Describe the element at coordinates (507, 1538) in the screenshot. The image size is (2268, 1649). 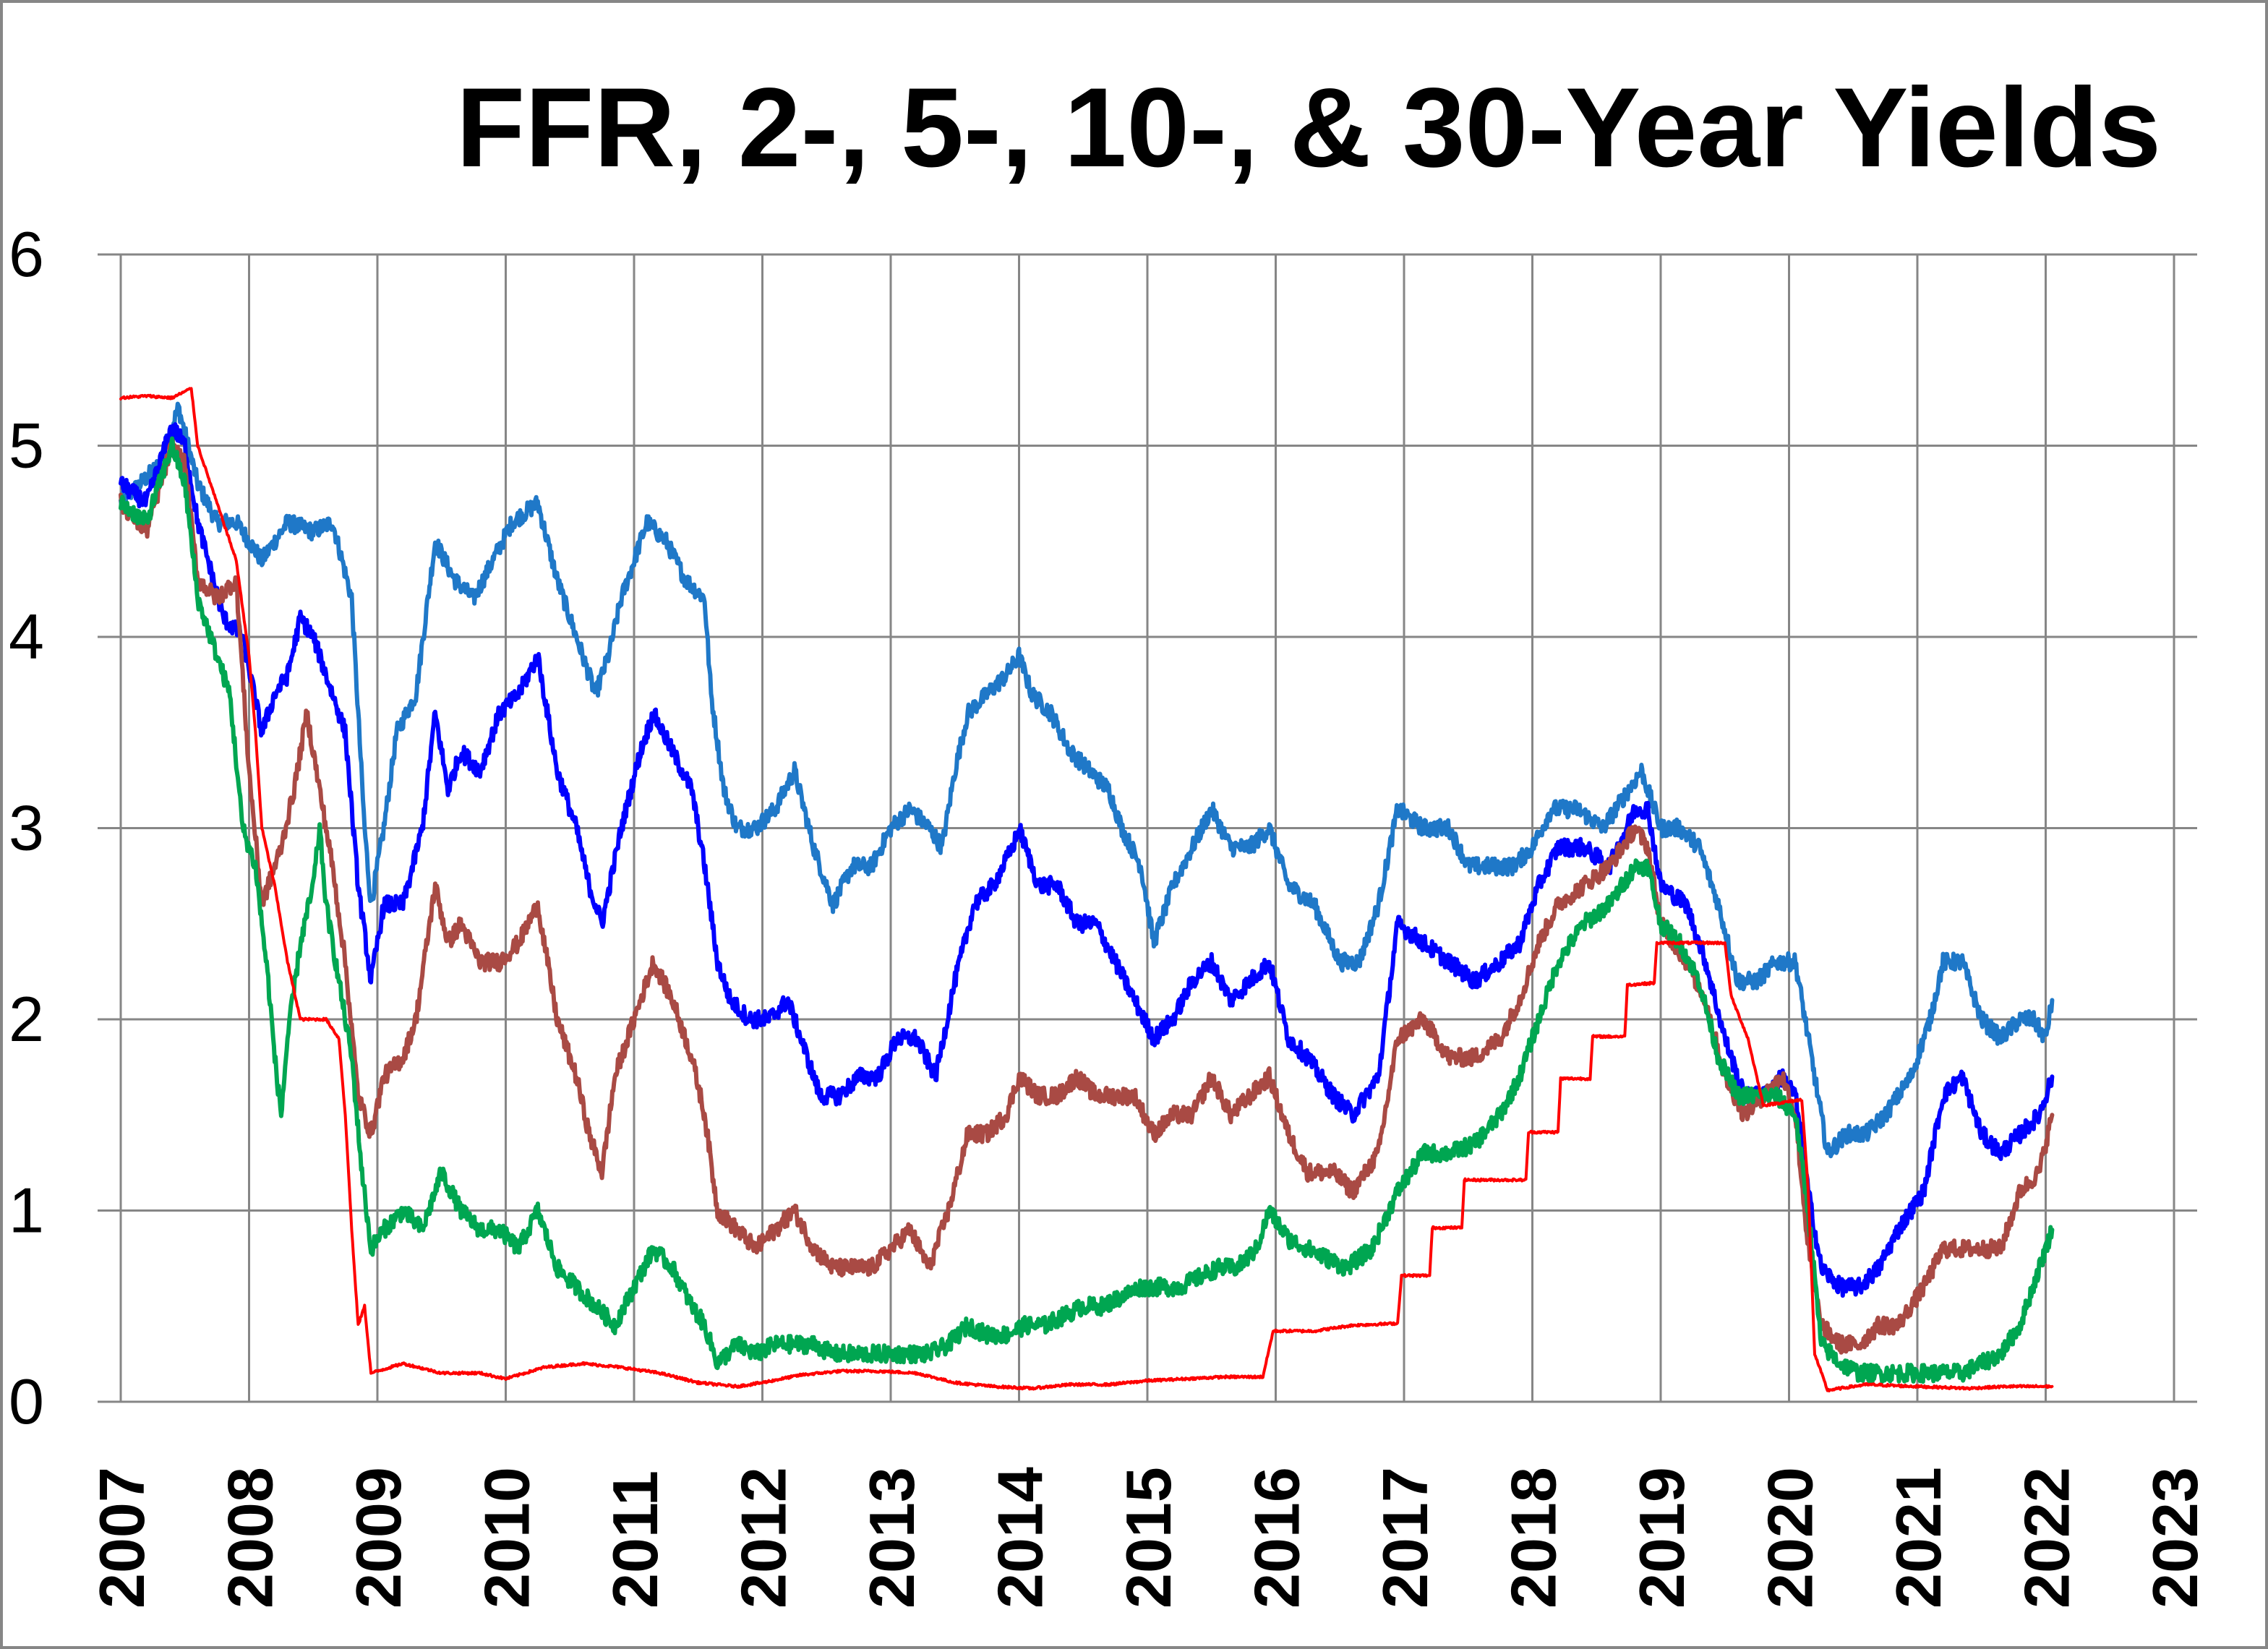
I see `x-tick-label: 2010` at that location.